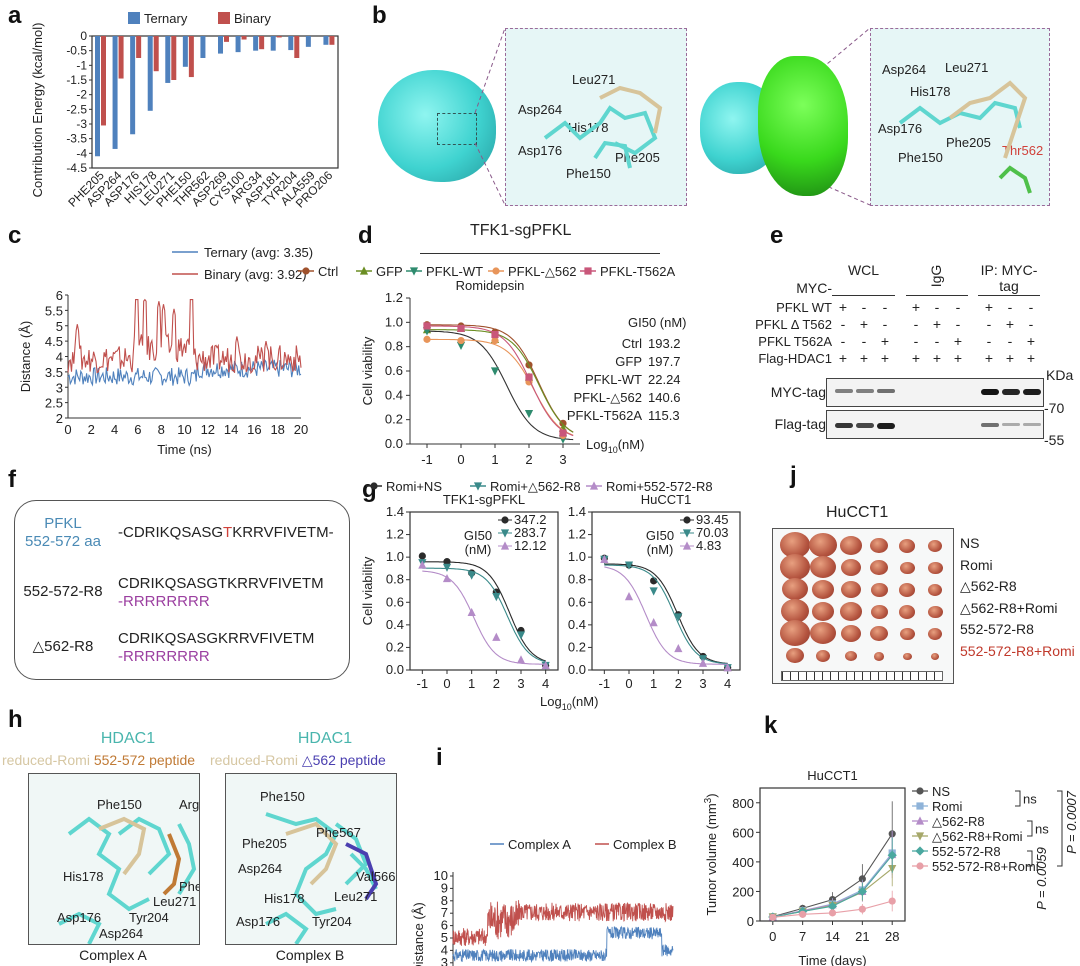 The image size is (1080, 966). Describe the element at coordinates (569, 703) in the screenshot. I see `x-axis-label: Log10(nM)` at that location.